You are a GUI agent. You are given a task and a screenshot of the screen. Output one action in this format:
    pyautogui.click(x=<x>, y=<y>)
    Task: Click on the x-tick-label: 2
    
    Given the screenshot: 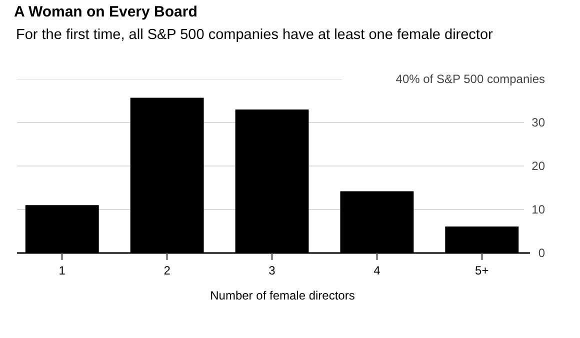 What is the action you would take?
    pyautogui.click(x=167, y=270)
    